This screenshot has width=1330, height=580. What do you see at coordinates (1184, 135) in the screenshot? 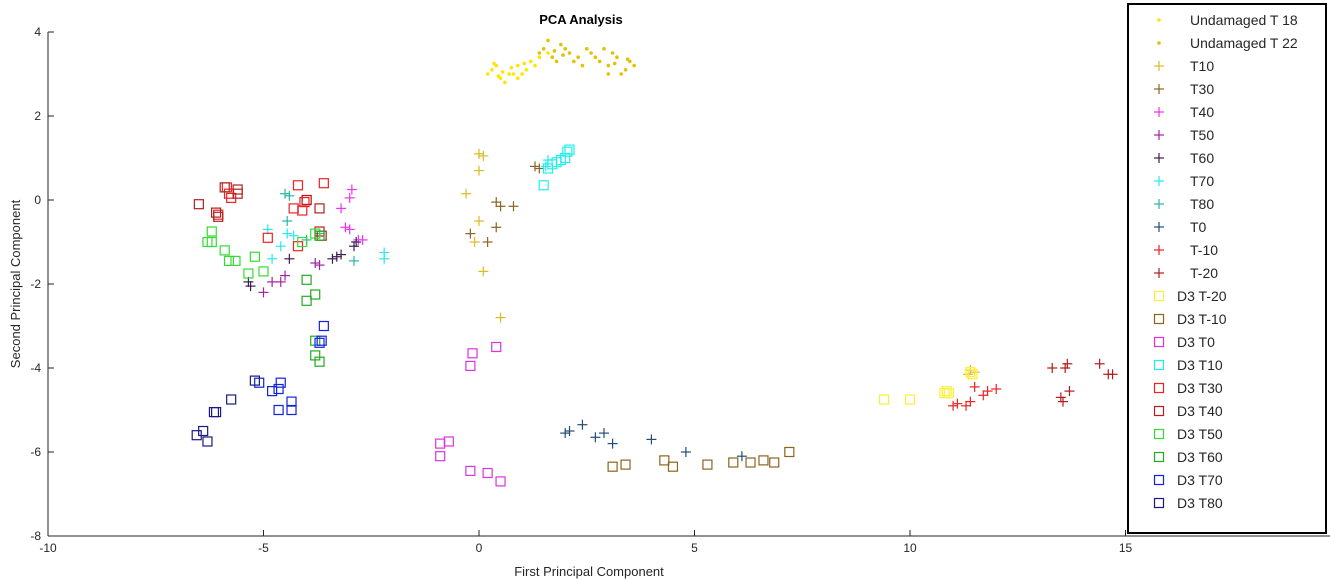
I see `legend-entry: T50` at bounding box center [1184, 135].